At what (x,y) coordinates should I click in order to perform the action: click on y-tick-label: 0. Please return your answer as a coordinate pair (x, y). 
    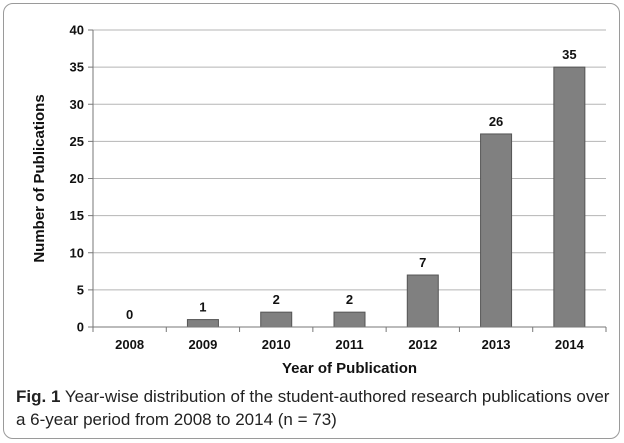
    Looking at the image, I should click on (80, 327).